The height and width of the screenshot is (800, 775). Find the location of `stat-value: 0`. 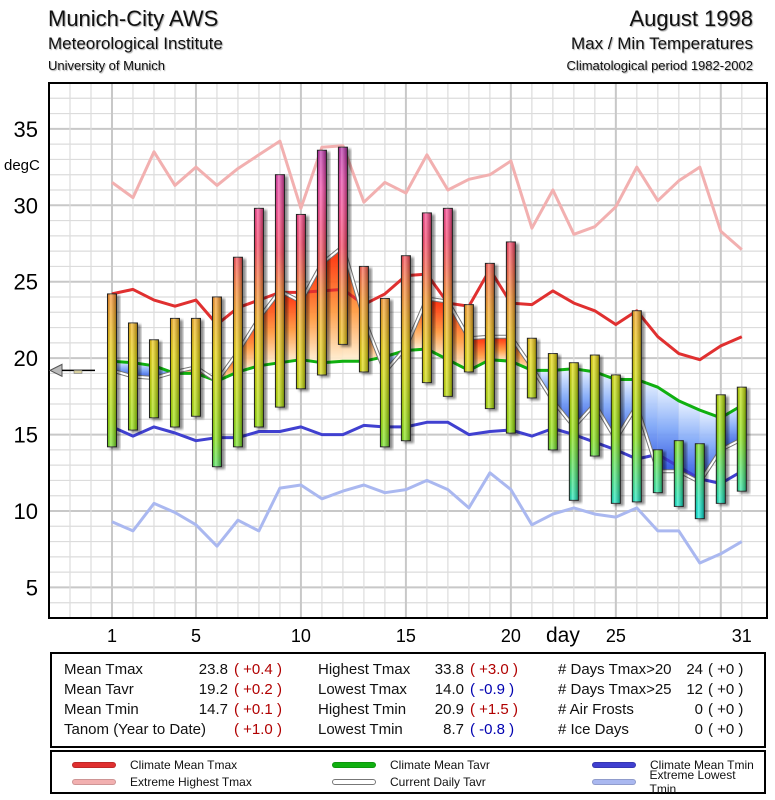

stat-value: 0 is located at coordinates (698, 729).